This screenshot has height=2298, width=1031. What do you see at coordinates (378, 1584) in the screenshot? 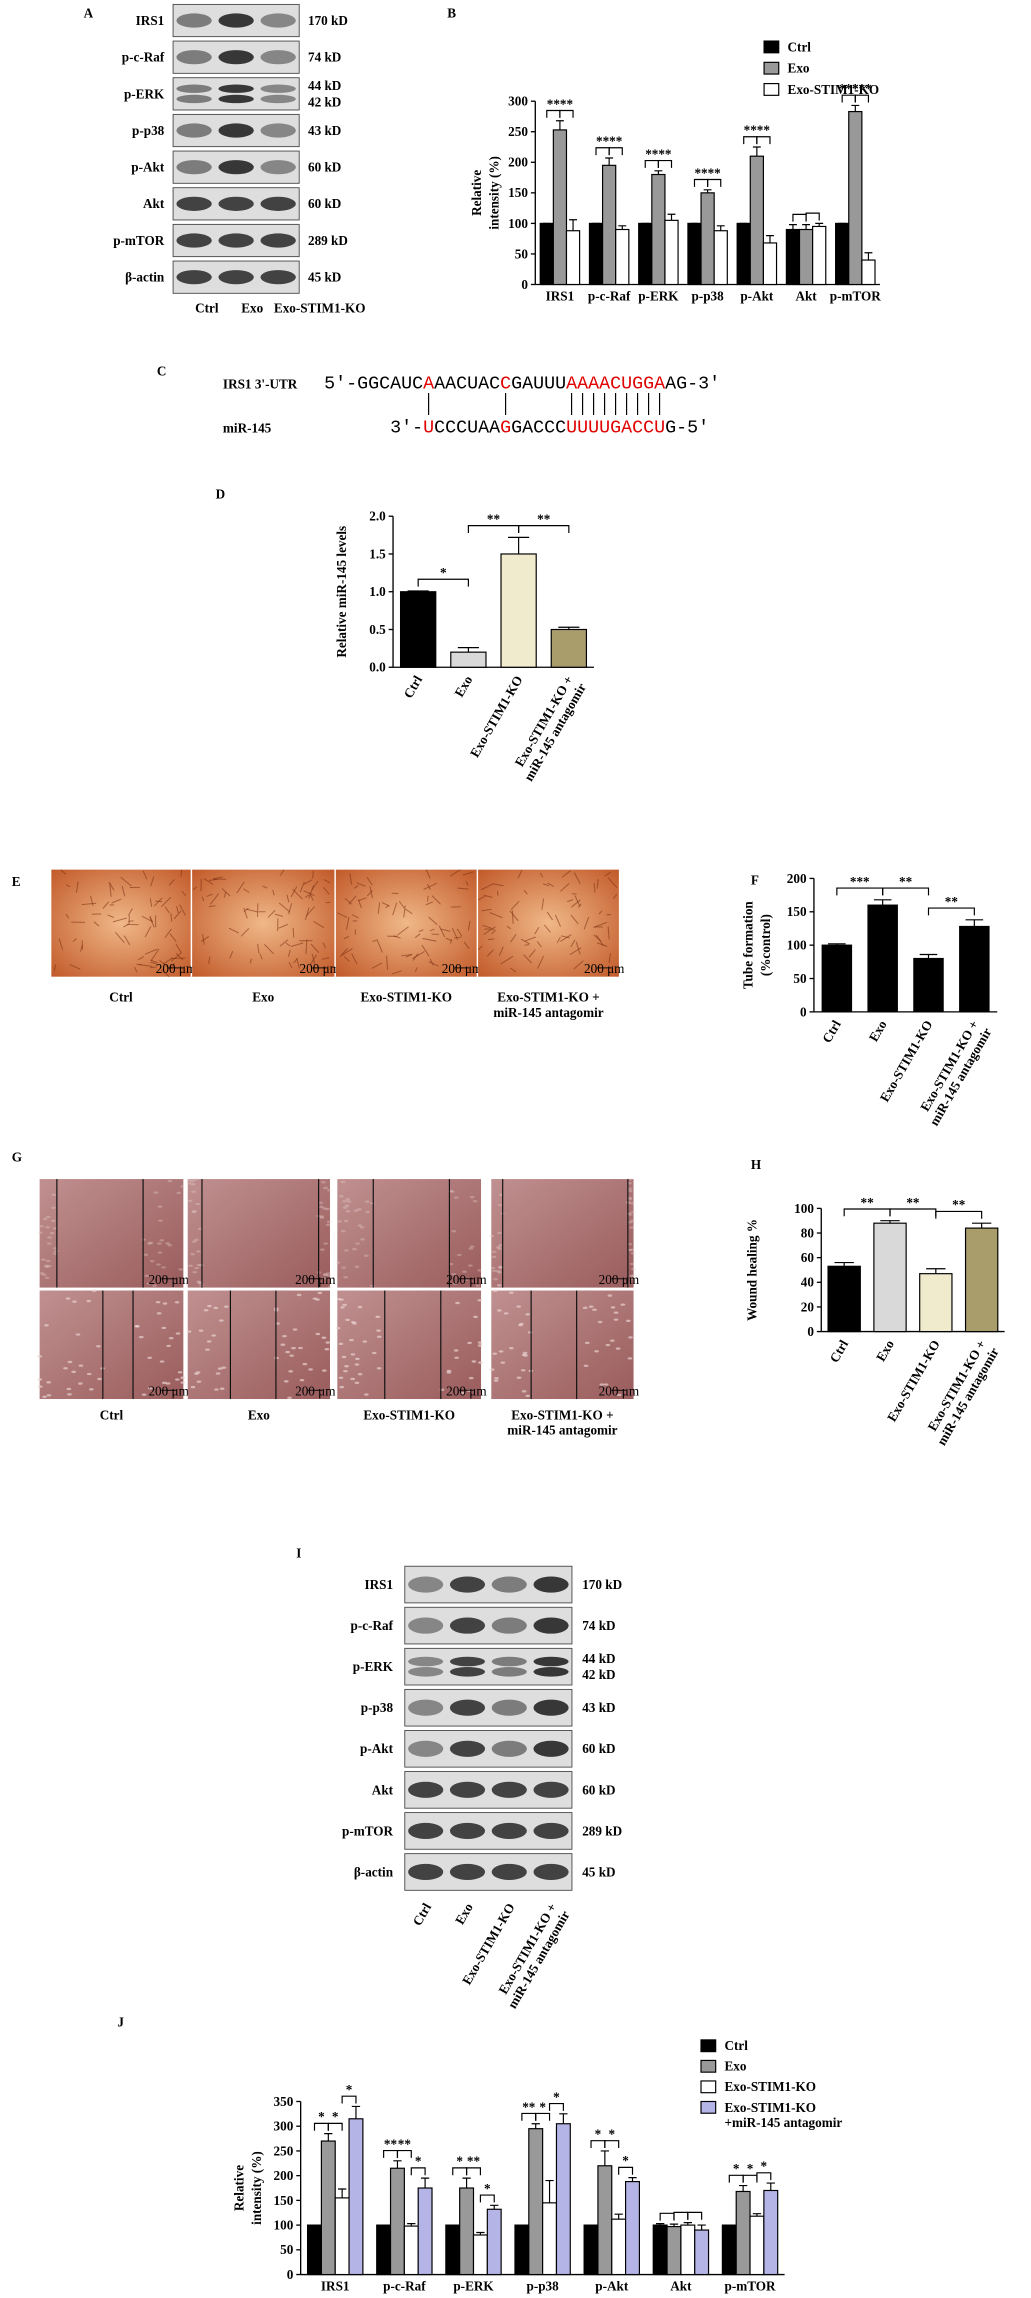
I see `blot-row-label: IRS1` at bounding box center [378, 1584].